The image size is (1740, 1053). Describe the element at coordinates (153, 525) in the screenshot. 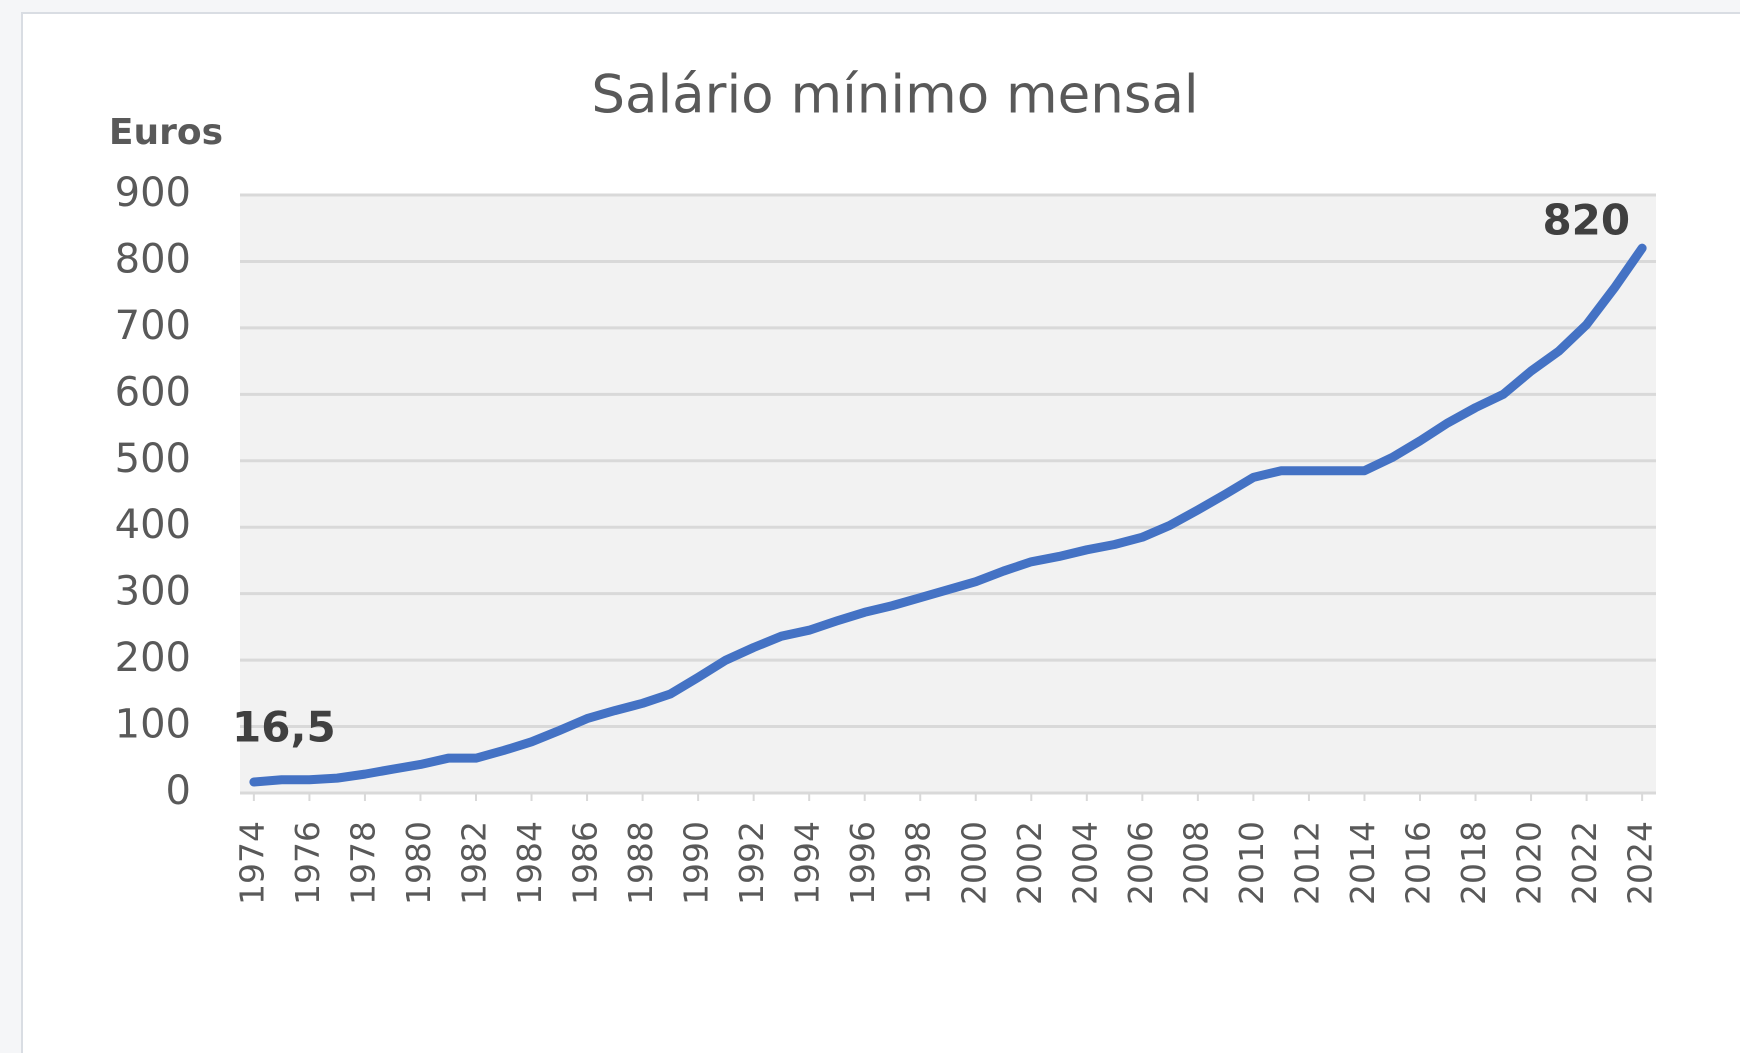

I see `y-tick-label: 400` at that location.